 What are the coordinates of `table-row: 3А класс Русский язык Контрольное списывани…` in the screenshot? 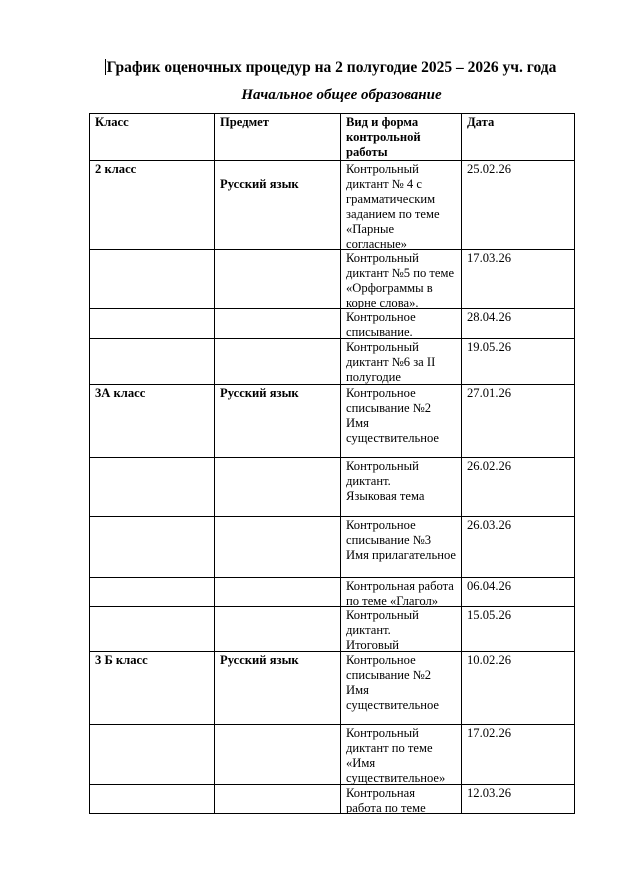 It's located at (332, 421).